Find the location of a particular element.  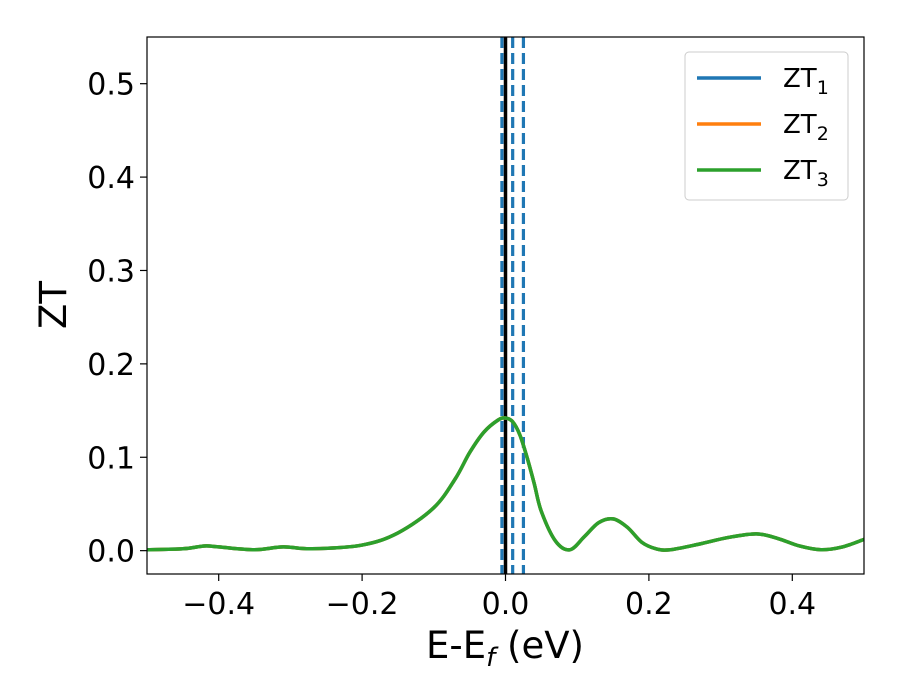

legend-label: ZT1 is located at coordinates (806, 81).